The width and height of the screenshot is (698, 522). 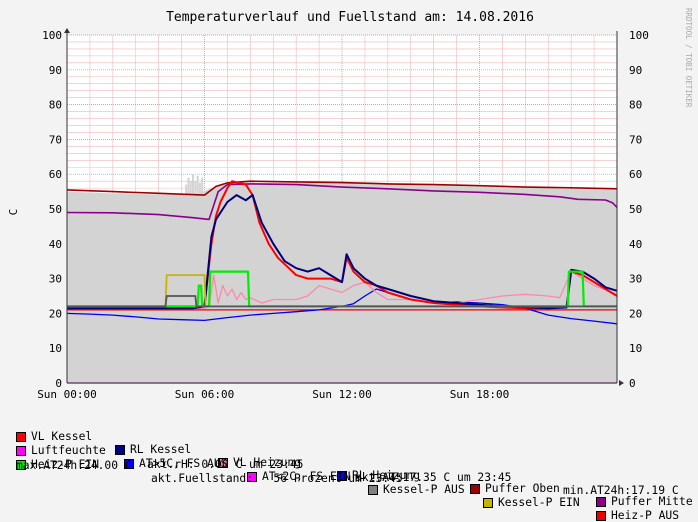 What do you see at coordinates (632, 383) in the screenshot?
I see `y-tick-label-right: 0` at bounding box center [632, 383].